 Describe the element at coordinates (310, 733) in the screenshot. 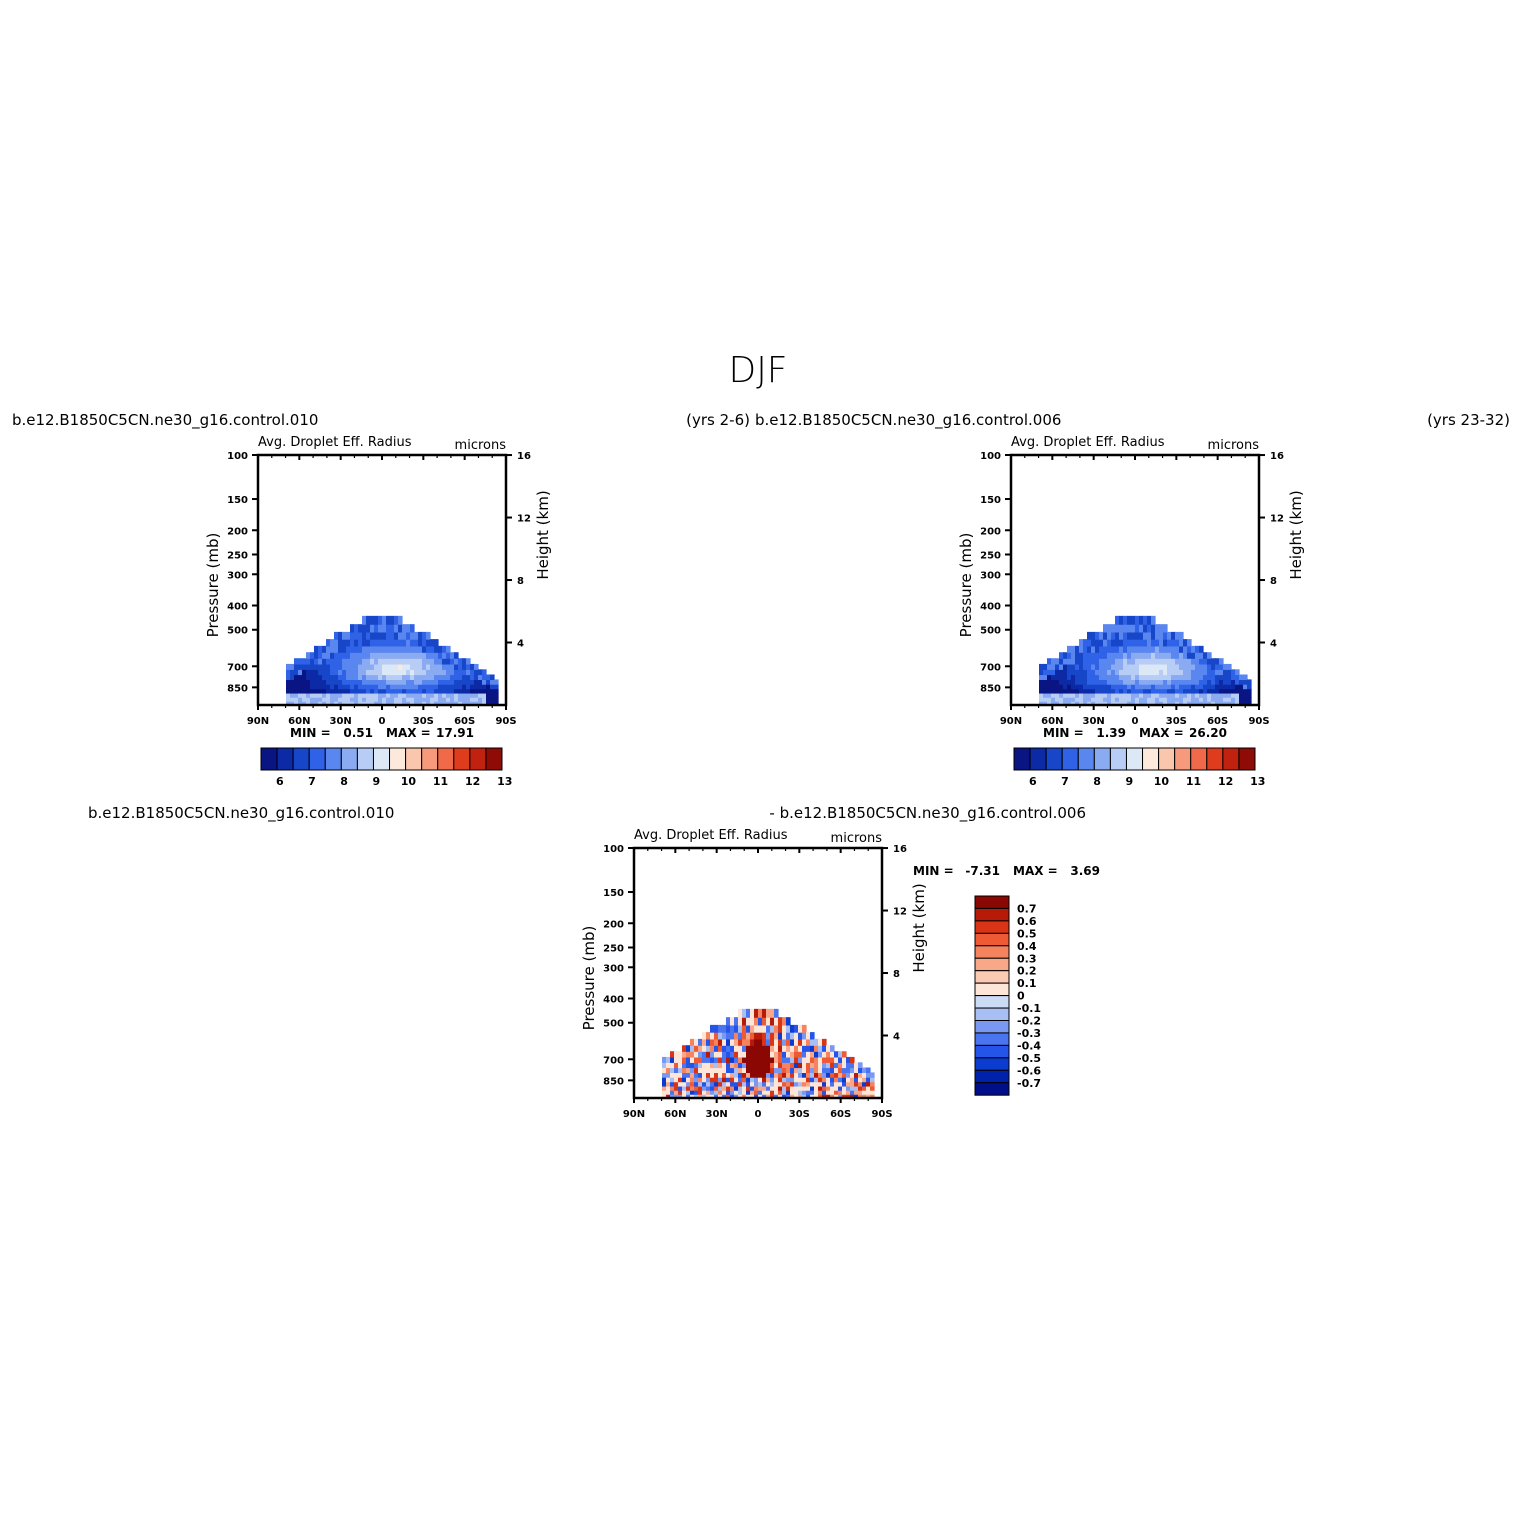

I see `min-label: MIN =` at that location.